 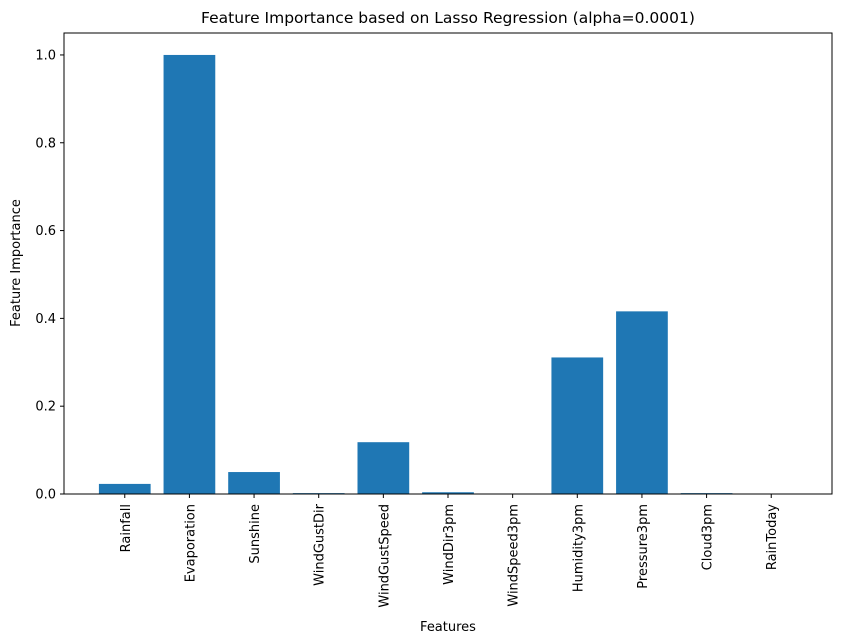 What do you see at coordinates (45, 143) in the screenshot?
I see `y-tick-label: 0.8` at bounding box center [45, 143].